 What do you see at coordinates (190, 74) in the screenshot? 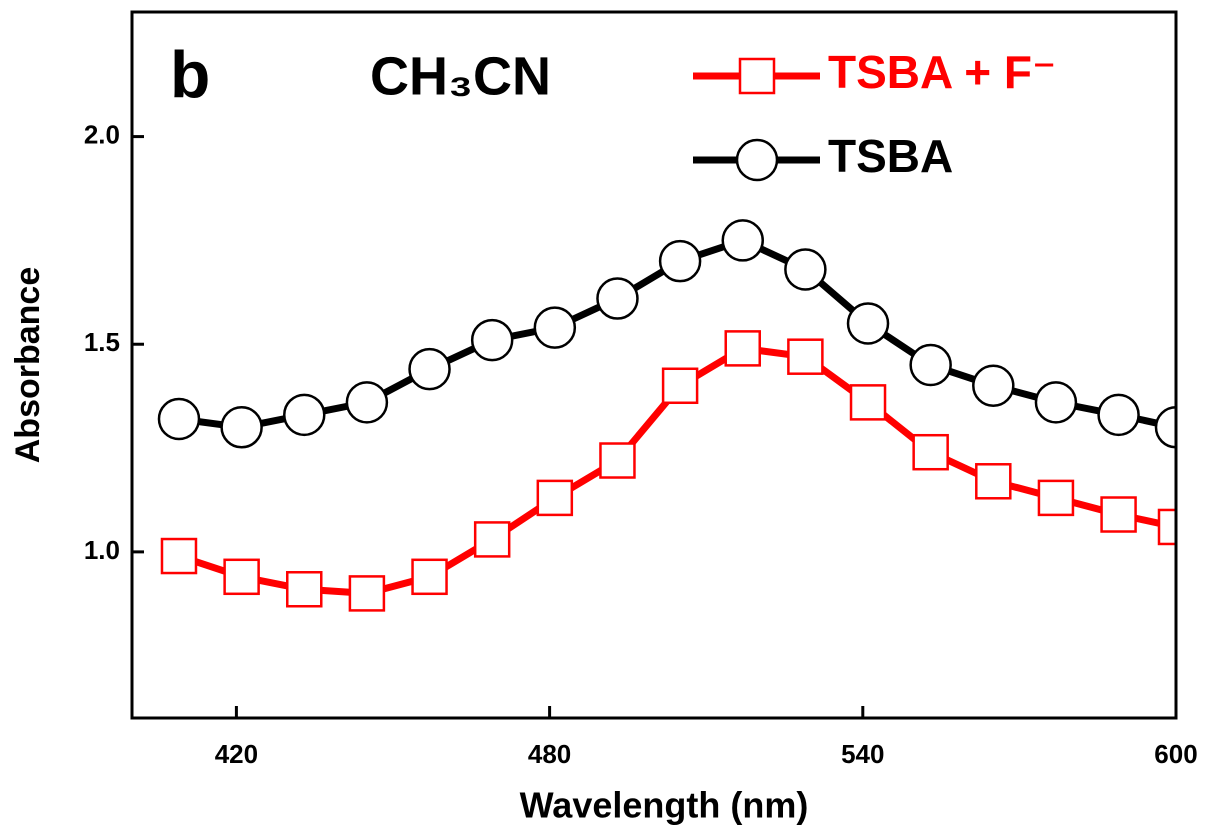
I see `panel-label: b` at bounding box center [190, 74].